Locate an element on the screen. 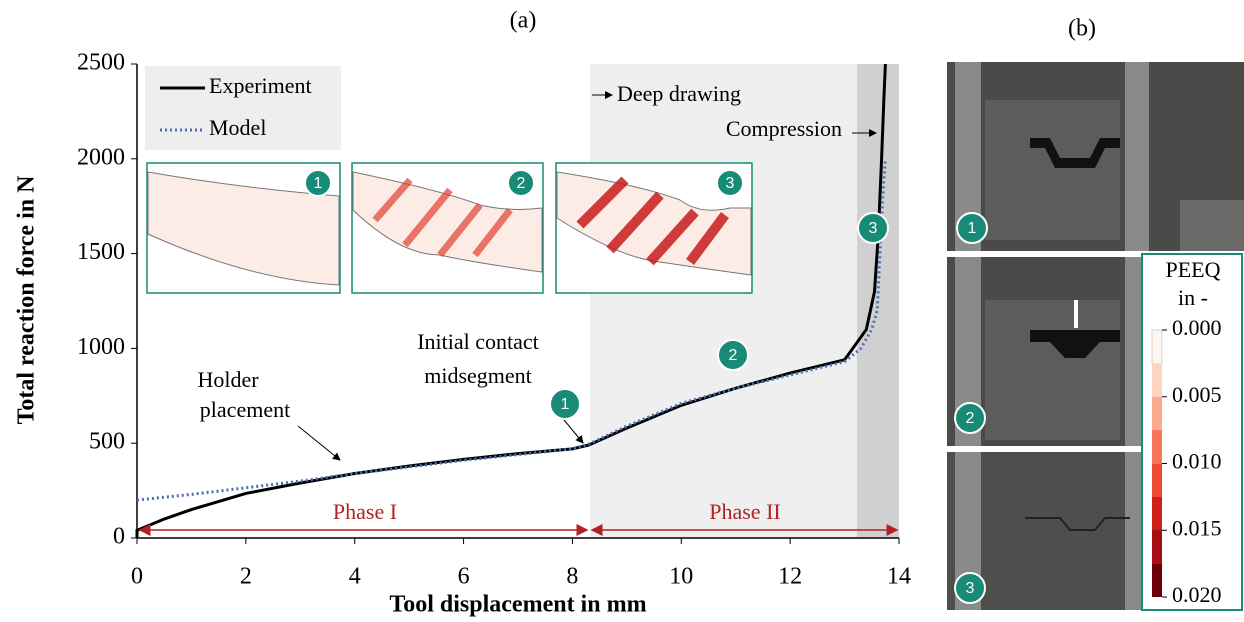 This screenshot has width=1244, height=622. x-axis-title: Tool displacement in mm is located at coordinates (517, 605).